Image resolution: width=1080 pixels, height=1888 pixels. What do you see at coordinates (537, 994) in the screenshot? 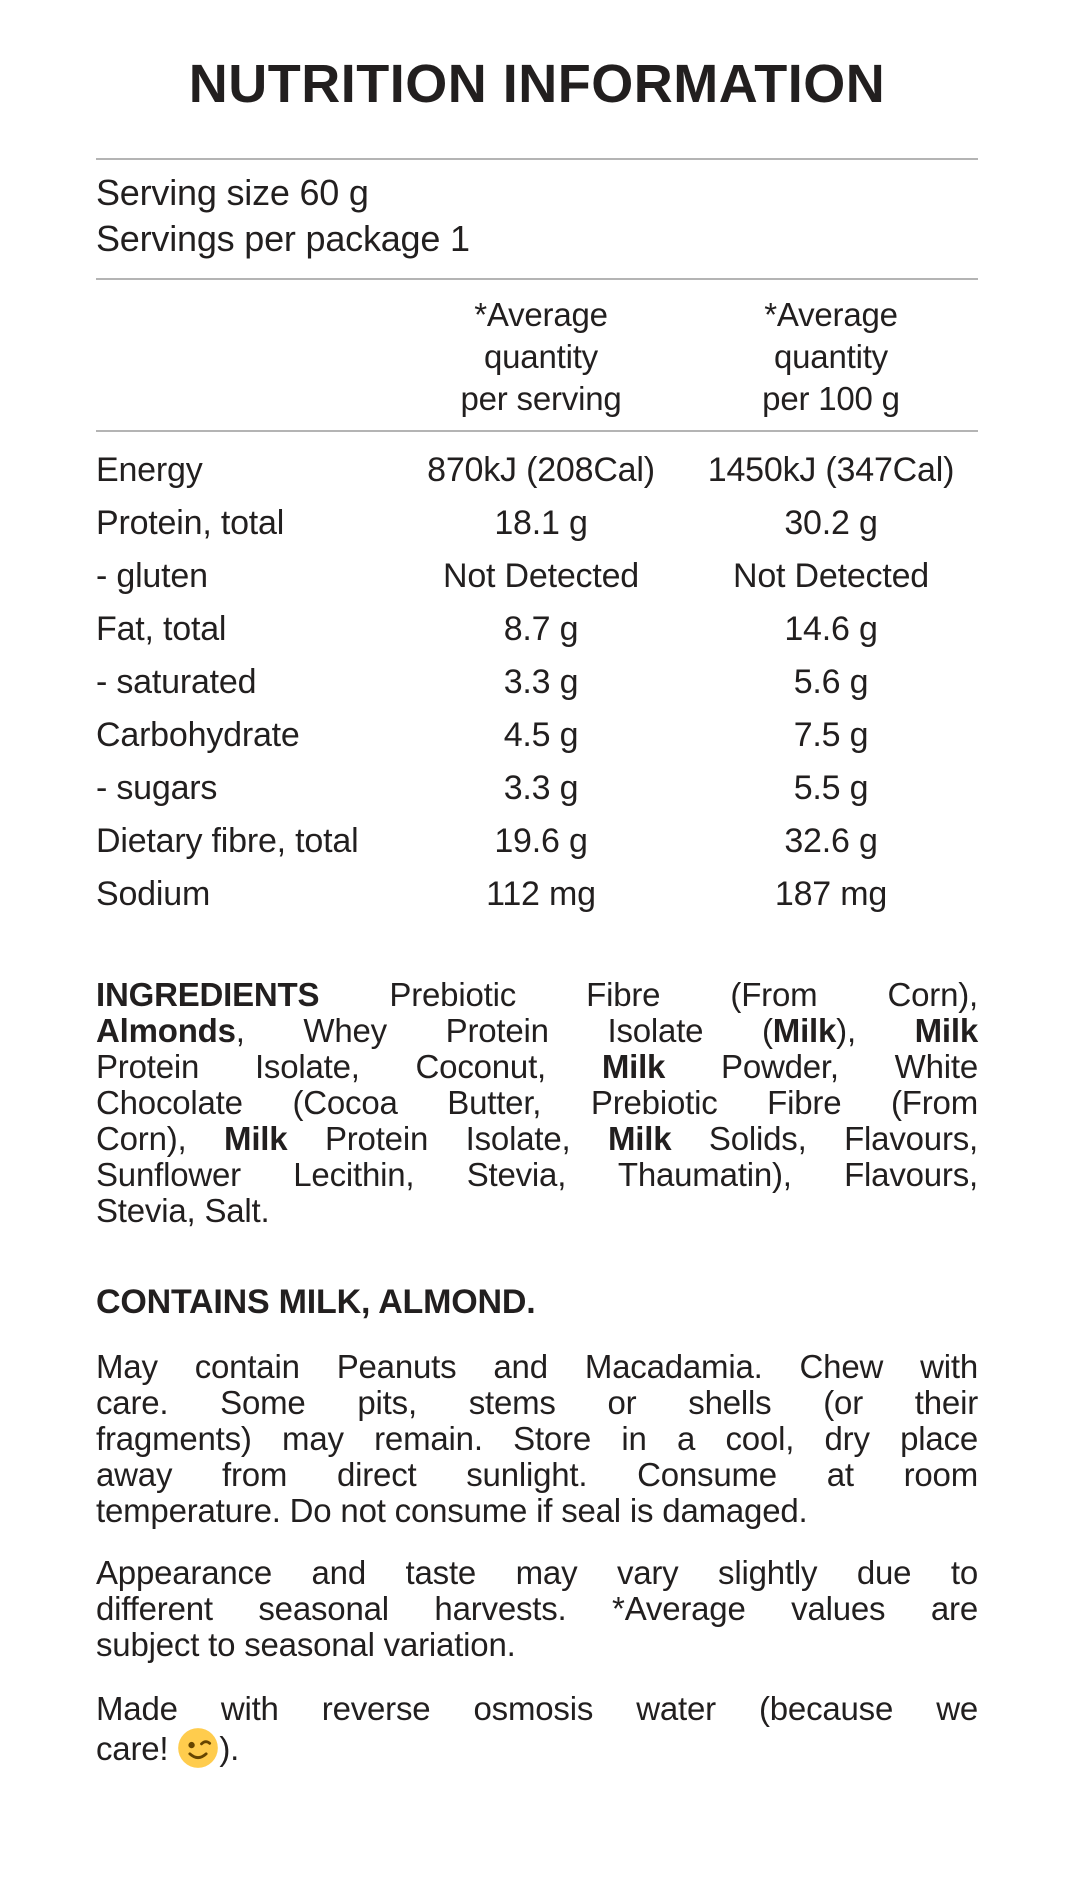
I see `text-line: INGREDIENTS Prebiotic Fibre (From Corn),` at bounding box center [537, 994].